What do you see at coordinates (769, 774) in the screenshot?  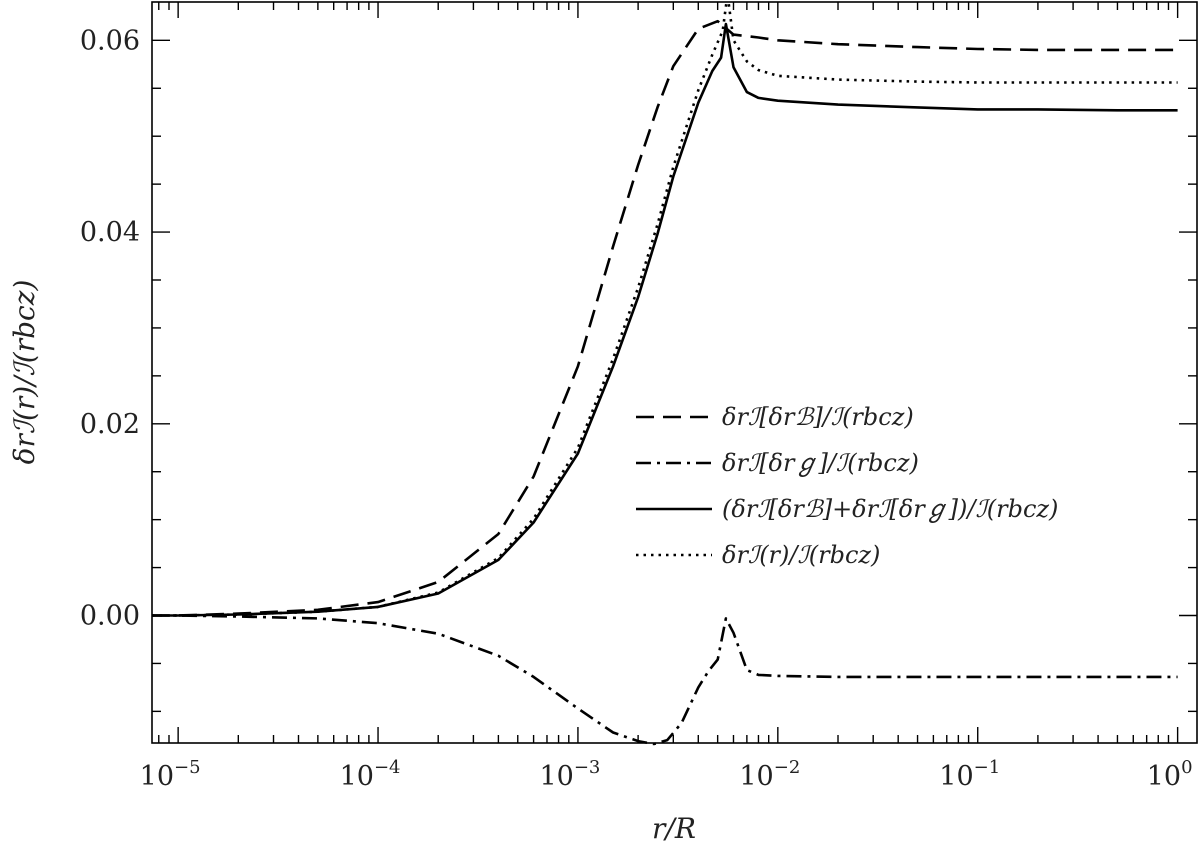 I see `x-tick-label: 10⁻²` at bounding box center [769, 774].